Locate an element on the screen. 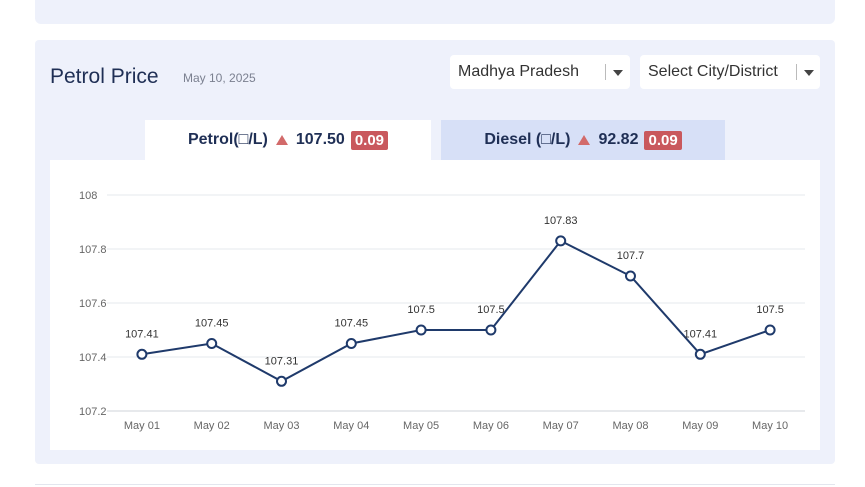 The image size is (865, 487). price-date: May 10, 2025 is located at coordinates (219, 78).